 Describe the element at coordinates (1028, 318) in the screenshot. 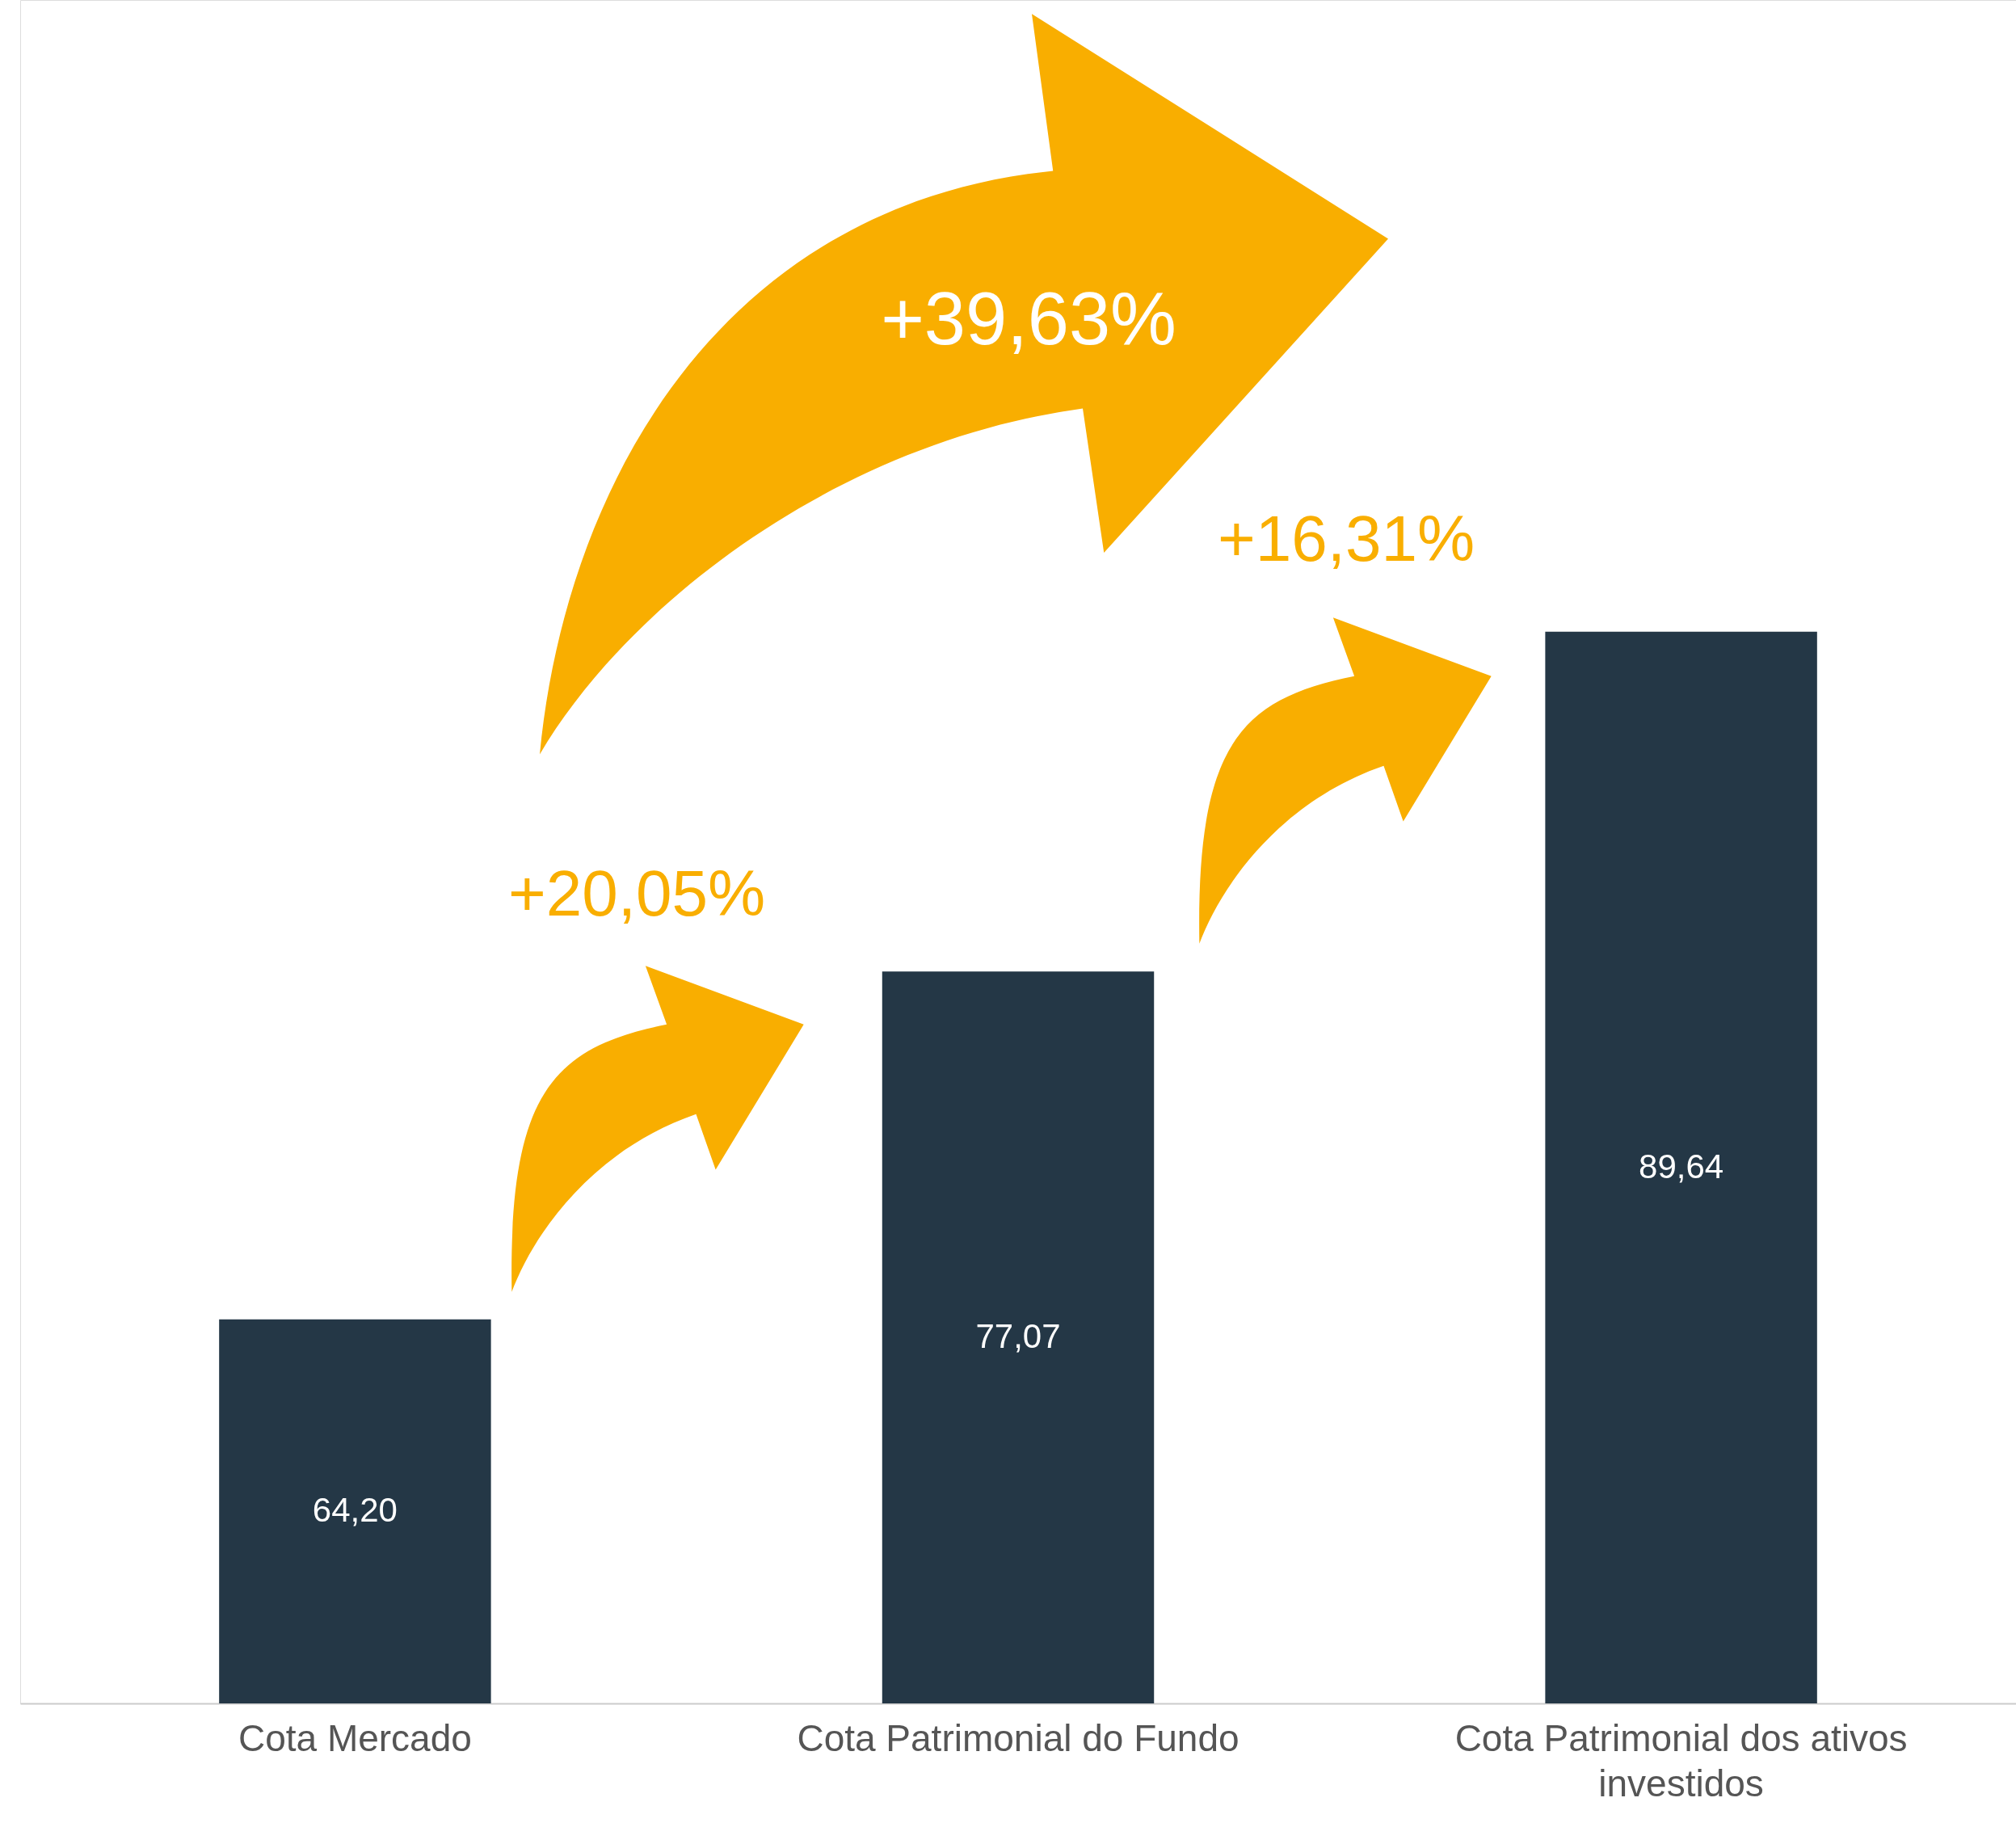

I see `annotation: +39,63%` at that location.